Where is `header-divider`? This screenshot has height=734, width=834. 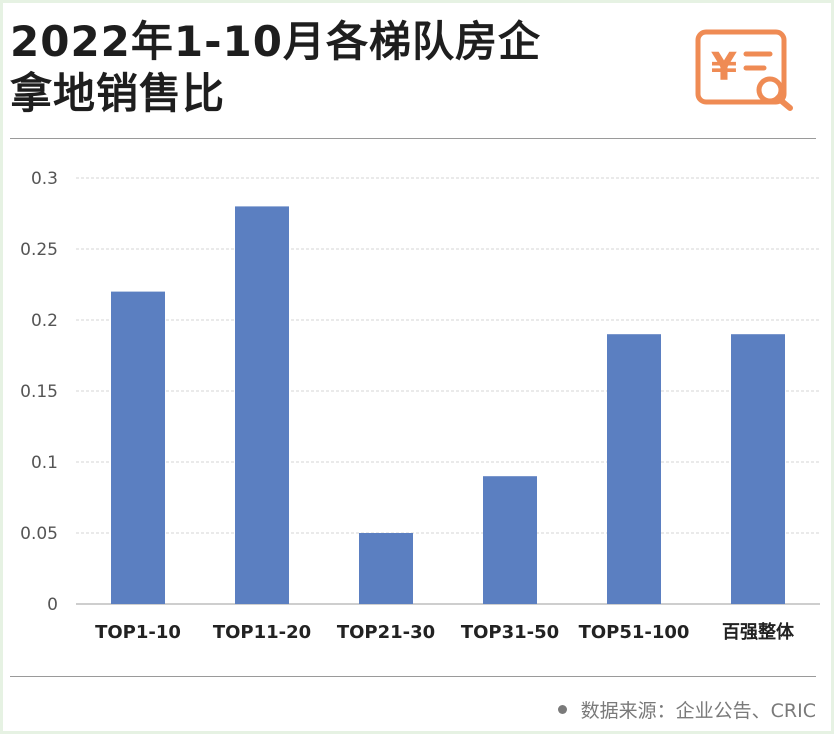
header-divider is located at coordinates (413, 138).